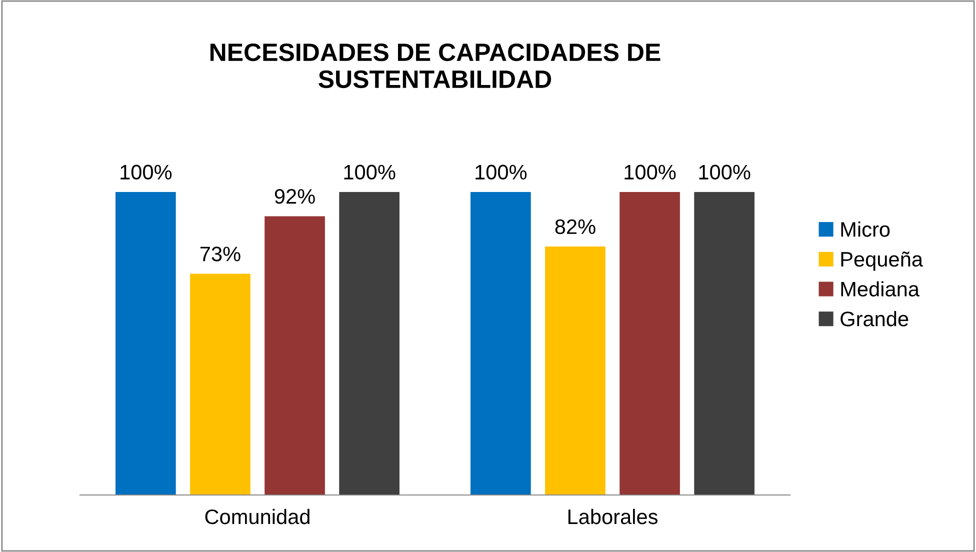  Describe the element at coordinates (882, 261) in the screenshot. I see `legend-label: Pequeña` at that location.